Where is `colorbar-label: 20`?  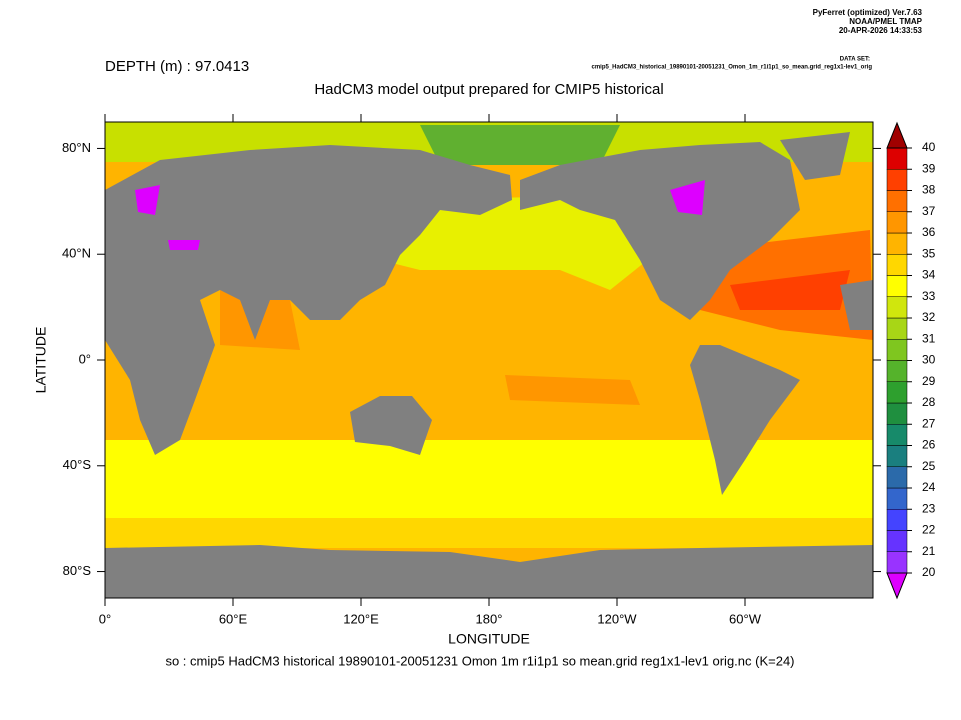
colorbar-label: 20 is located at coordinates (929, 572).